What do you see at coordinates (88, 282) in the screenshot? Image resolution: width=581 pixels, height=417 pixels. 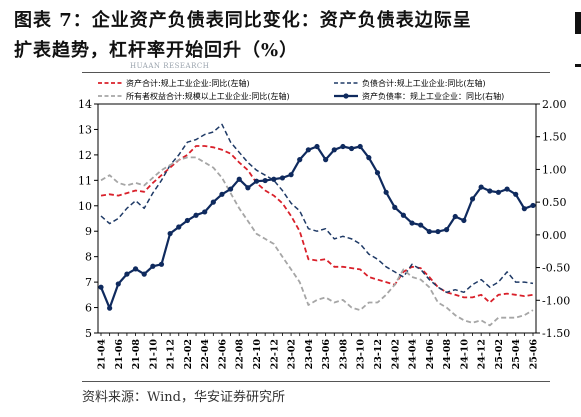 I see `y-left-tick-label: 7` at bounding box center [88, 282].